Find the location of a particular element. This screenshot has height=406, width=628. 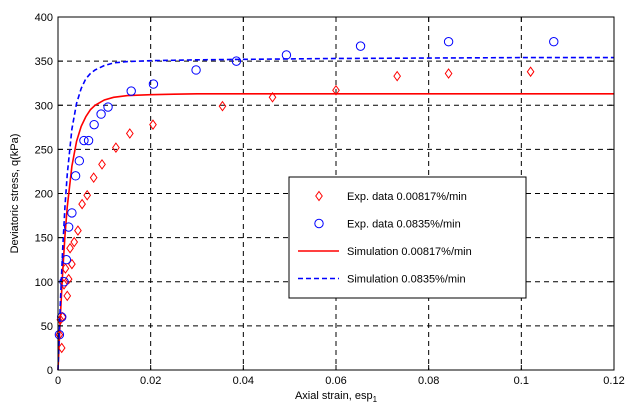

y-tick-label: 200 is located at coordinates (44, 195).